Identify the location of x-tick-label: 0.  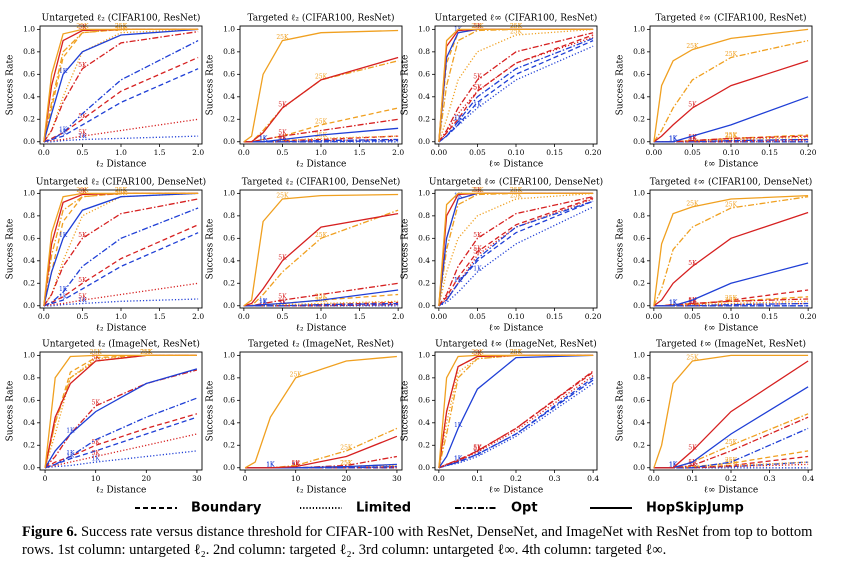
(245, 478).